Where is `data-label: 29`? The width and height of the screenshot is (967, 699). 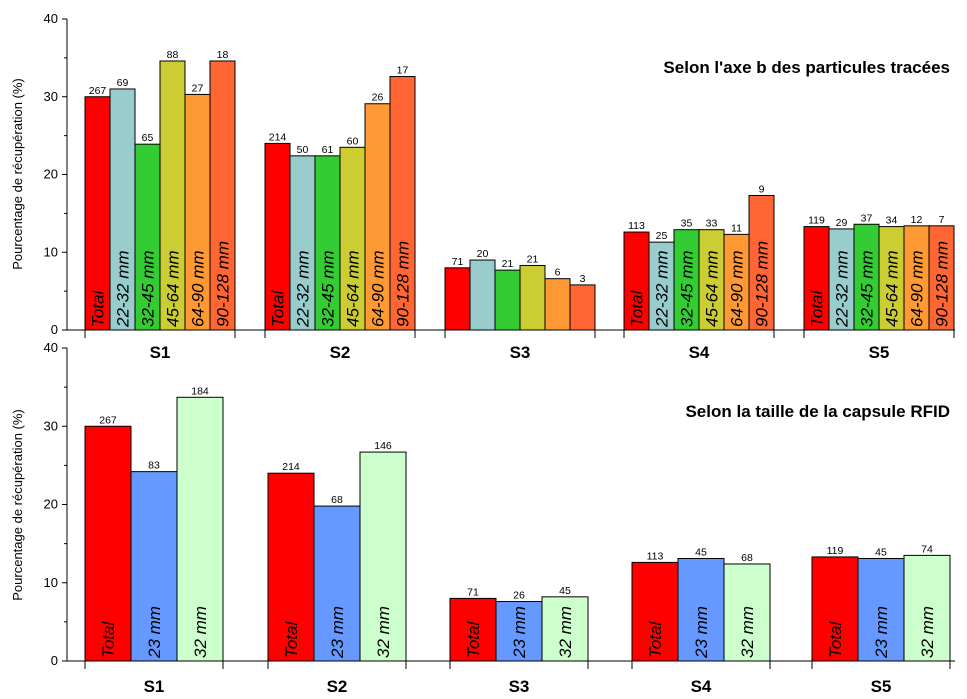 data-label: 29 is located at coordinates (842, 223).